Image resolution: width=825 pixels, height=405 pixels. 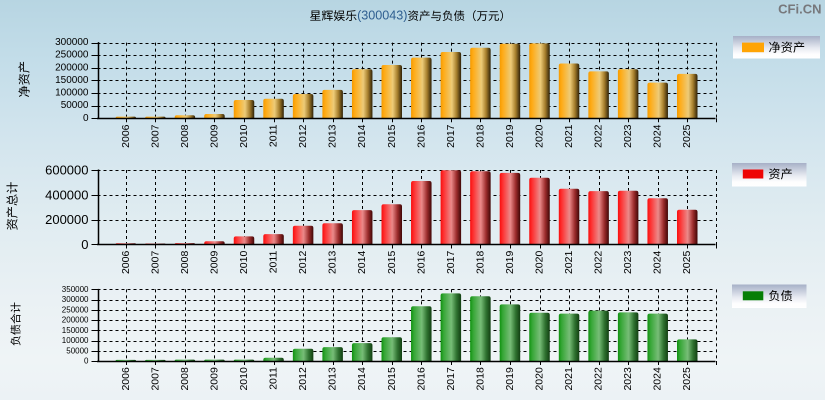 What do you see at coordinates (75, 289) in the screenshot?
I see `svg-text: 350000` at bounding box center [75, 289].